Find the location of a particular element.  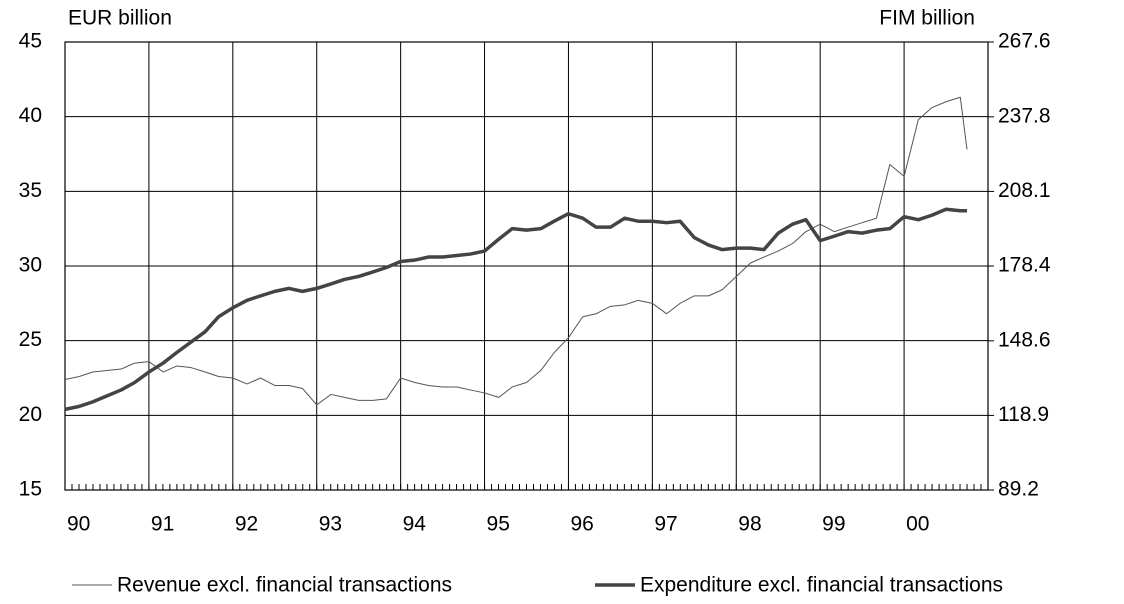

legend-label: Expenditure excl. financial transactions is located at coordinates (821, 585).